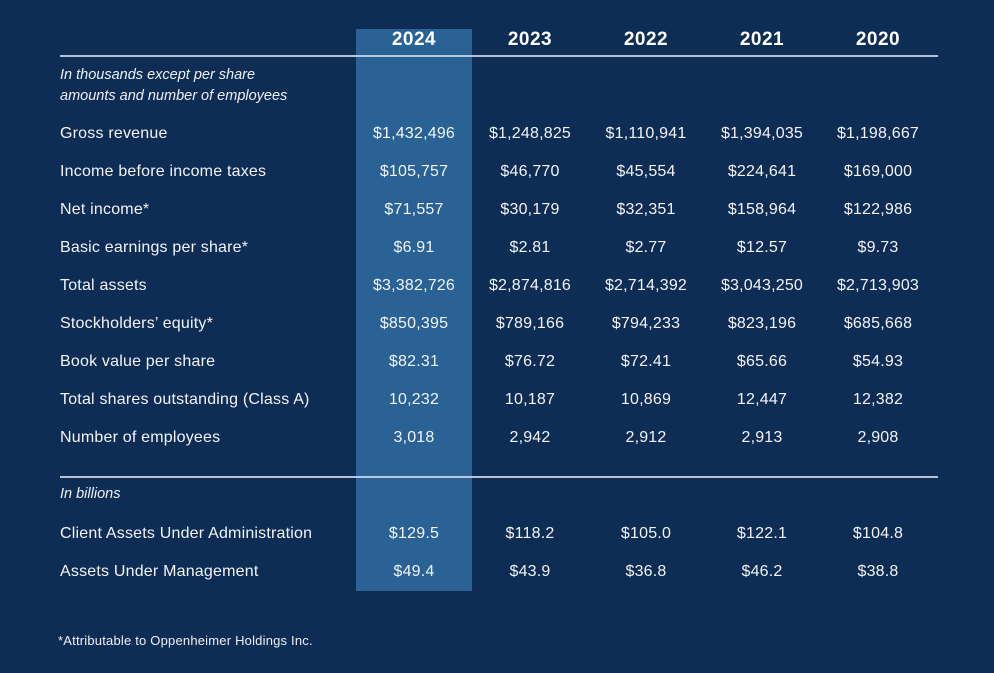 Image resolution: width=994 pixels, height=673 pixels. I want to click on table-cell: $169,000, so click(878, 171).